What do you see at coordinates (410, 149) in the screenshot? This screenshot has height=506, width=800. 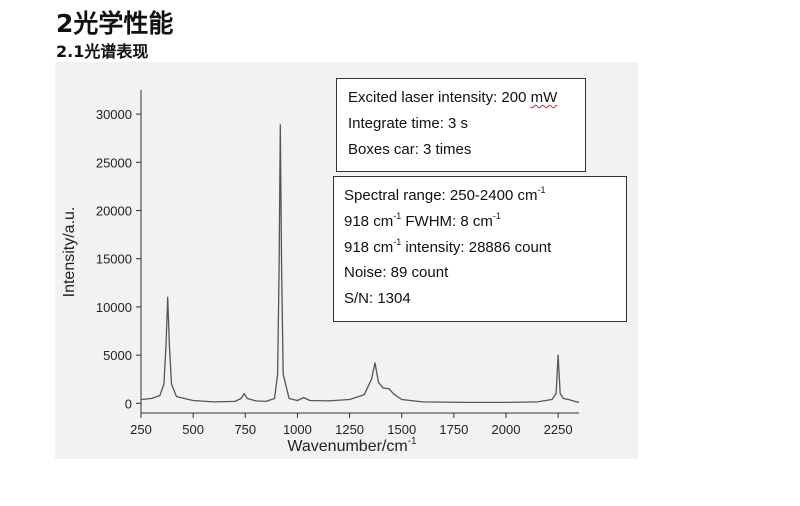 I see `boxcar-line: Boxes car: 3 times` at bounding box center [410, 149].